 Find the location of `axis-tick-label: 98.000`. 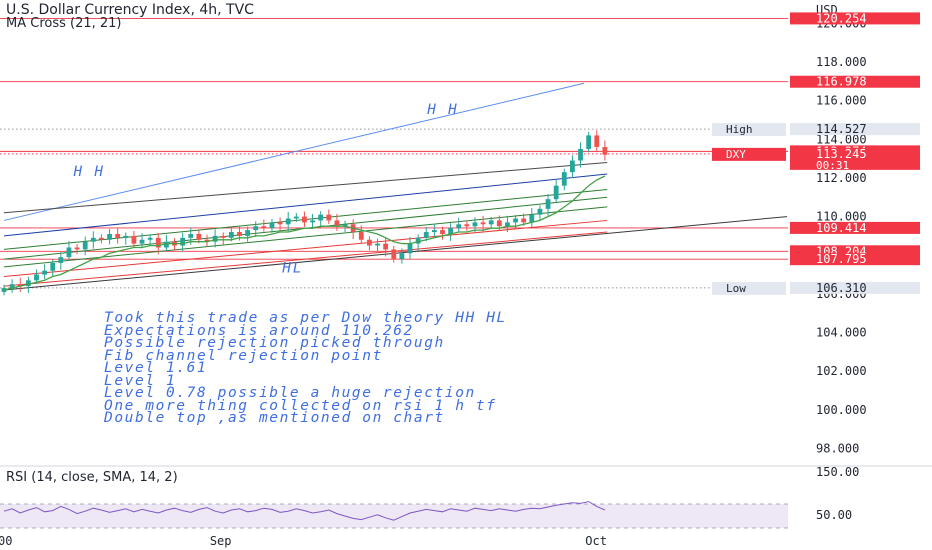

axis-tick-label: 98.000 is located at coordinates (837, 448).